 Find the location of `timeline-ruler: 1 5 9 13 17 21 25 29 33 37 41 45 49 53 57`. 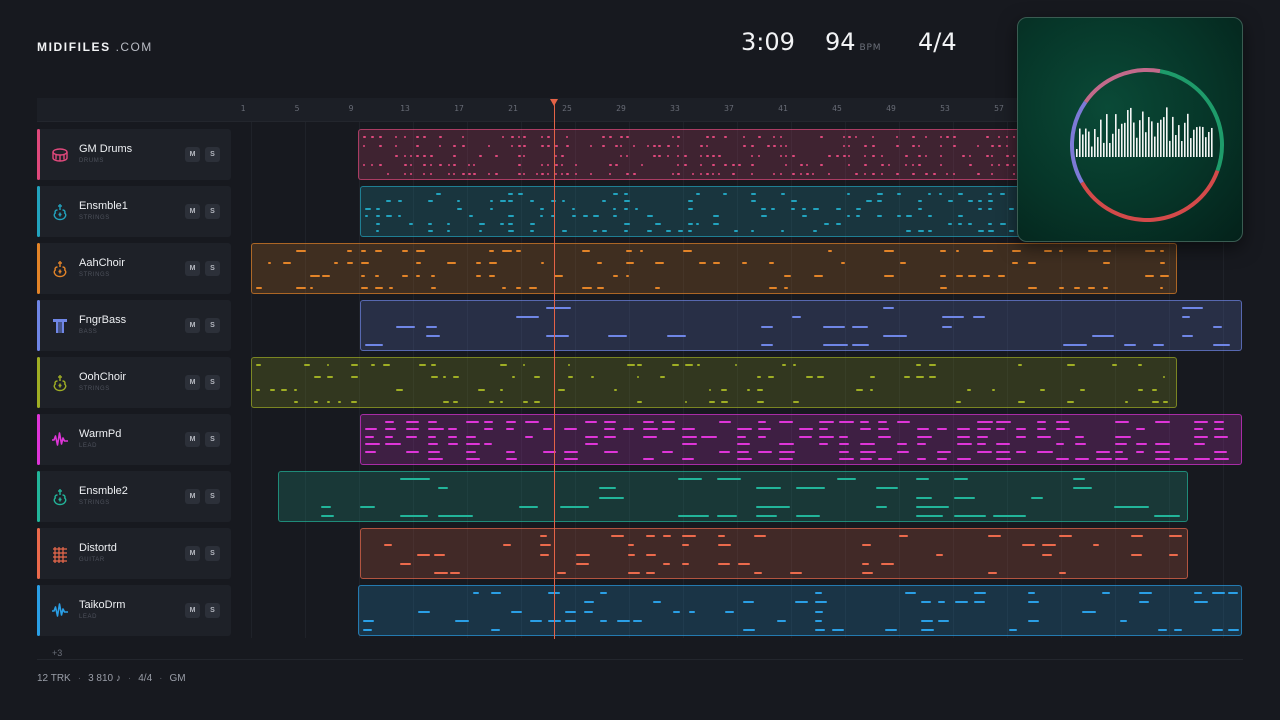

timeline-ruler: 1 5 9 13 17 21 25 29 33 37 41 45 49 53 57 is located at coordinates (527, 110).